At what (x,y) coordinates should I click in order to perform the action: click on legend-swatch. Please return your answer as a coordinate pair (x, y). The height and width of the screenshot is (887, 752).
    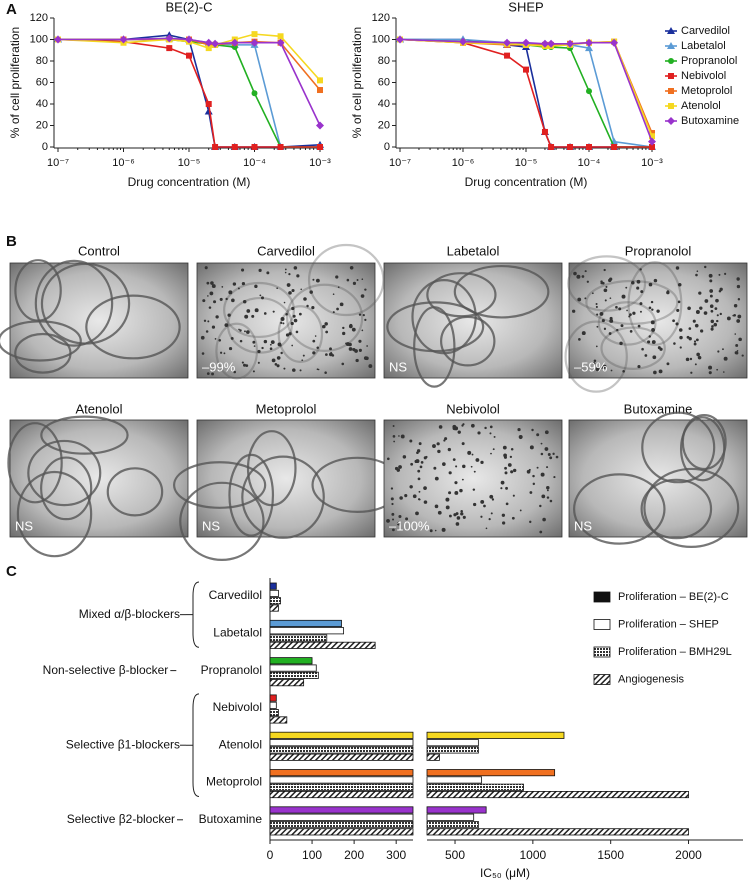
    Looking at the image, I should click on (602, 624).